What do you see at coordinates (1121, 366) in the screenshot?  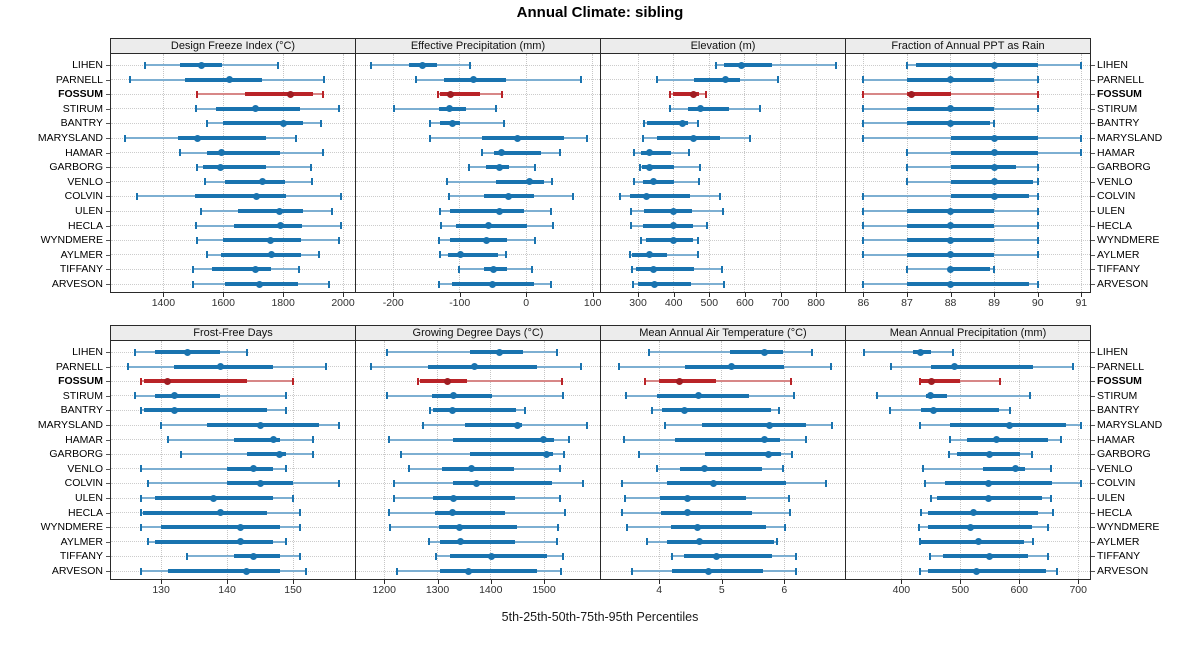 I see `station-label-right: PARNELL` at bounding box center [1121, 366].